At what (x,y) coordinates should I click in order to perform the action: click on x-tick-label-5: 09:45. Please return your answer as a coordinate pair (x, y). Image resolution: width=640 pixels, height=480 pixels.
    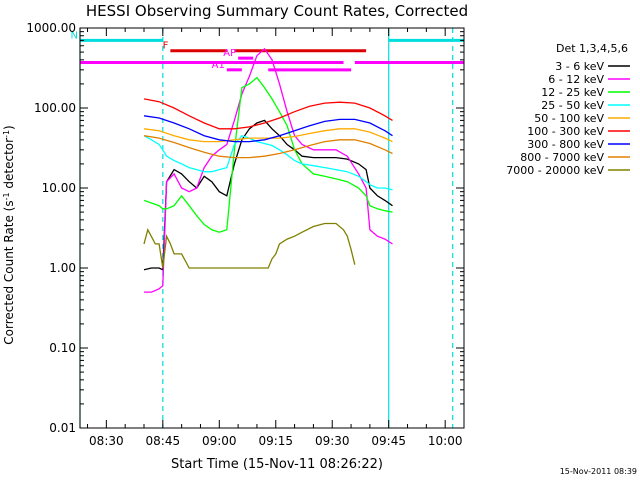
    Looking at the image, I should click on (388, 441).